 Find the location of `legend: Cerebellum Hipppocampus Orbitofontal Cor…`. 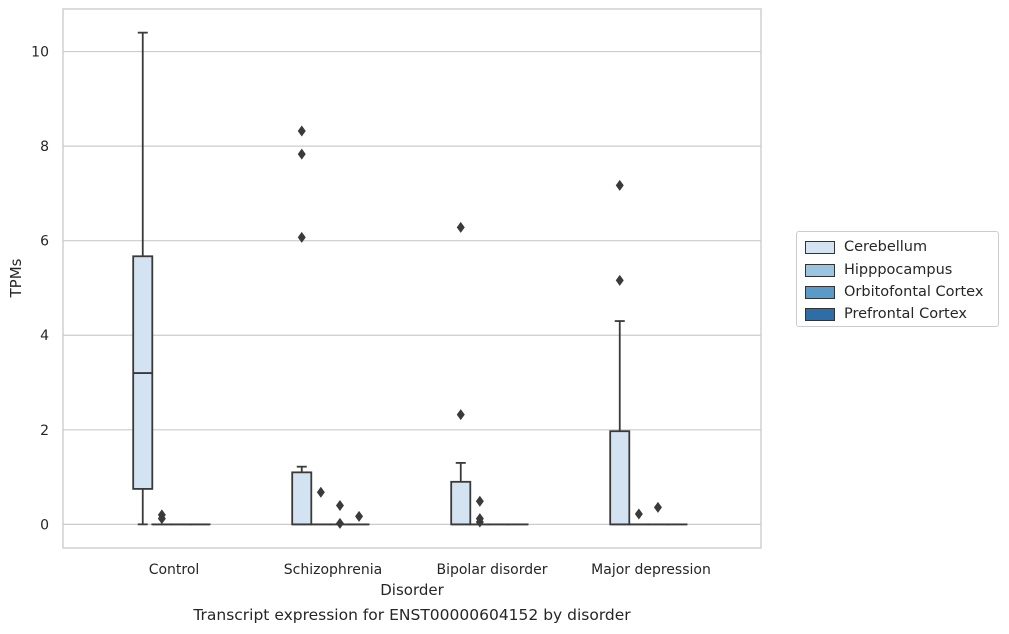

legend: Cerebellum Hipppocampus Orbitofontal Cor… is located at coordinates (897, 279).